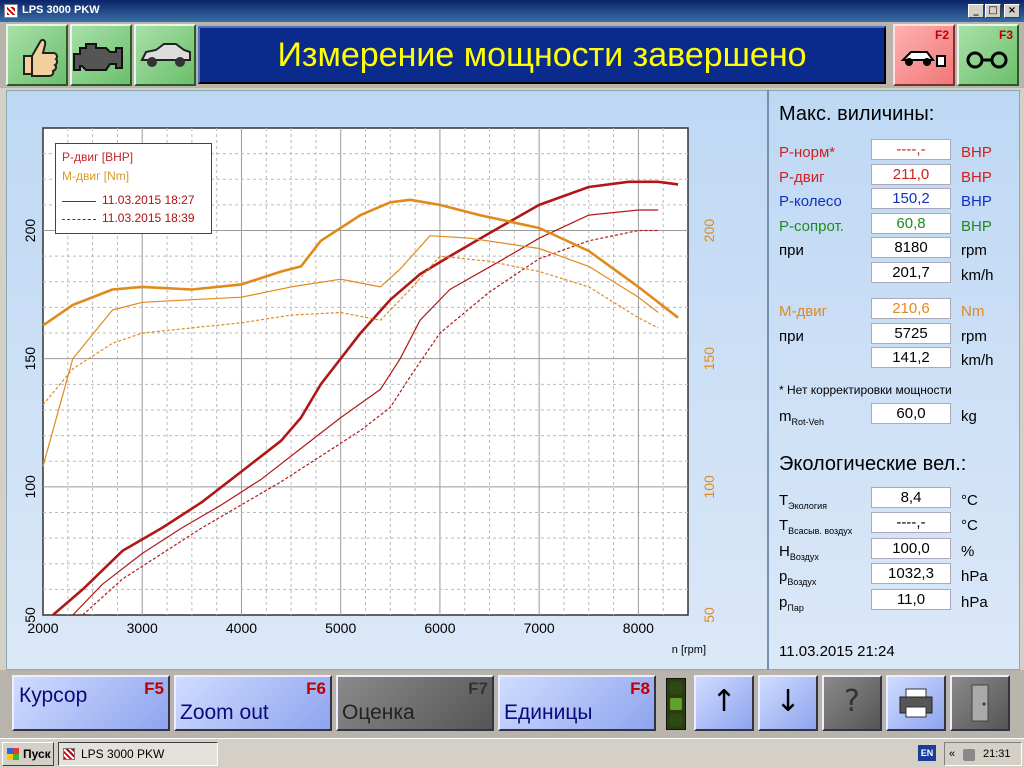 This screenshot has width=1024, height=768. What do you see at coordinates (316, 688) in the screenshot?
I see `f6-key-label: F6` at bounding box center [316, 688].